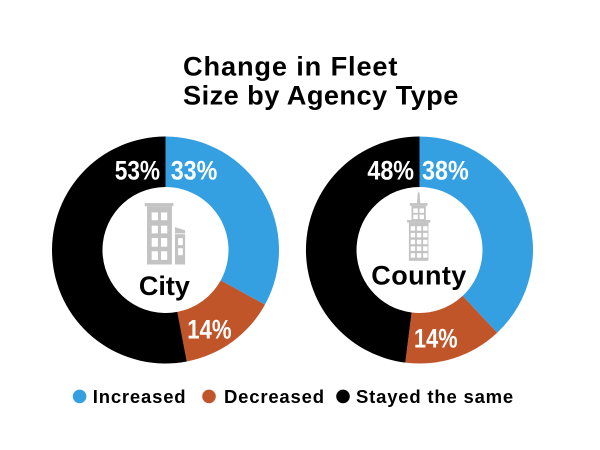  What do you see at coordinates (390, 170) in the screenshot?
I see `svg-text: 48%` at bounding box center [390, 170].